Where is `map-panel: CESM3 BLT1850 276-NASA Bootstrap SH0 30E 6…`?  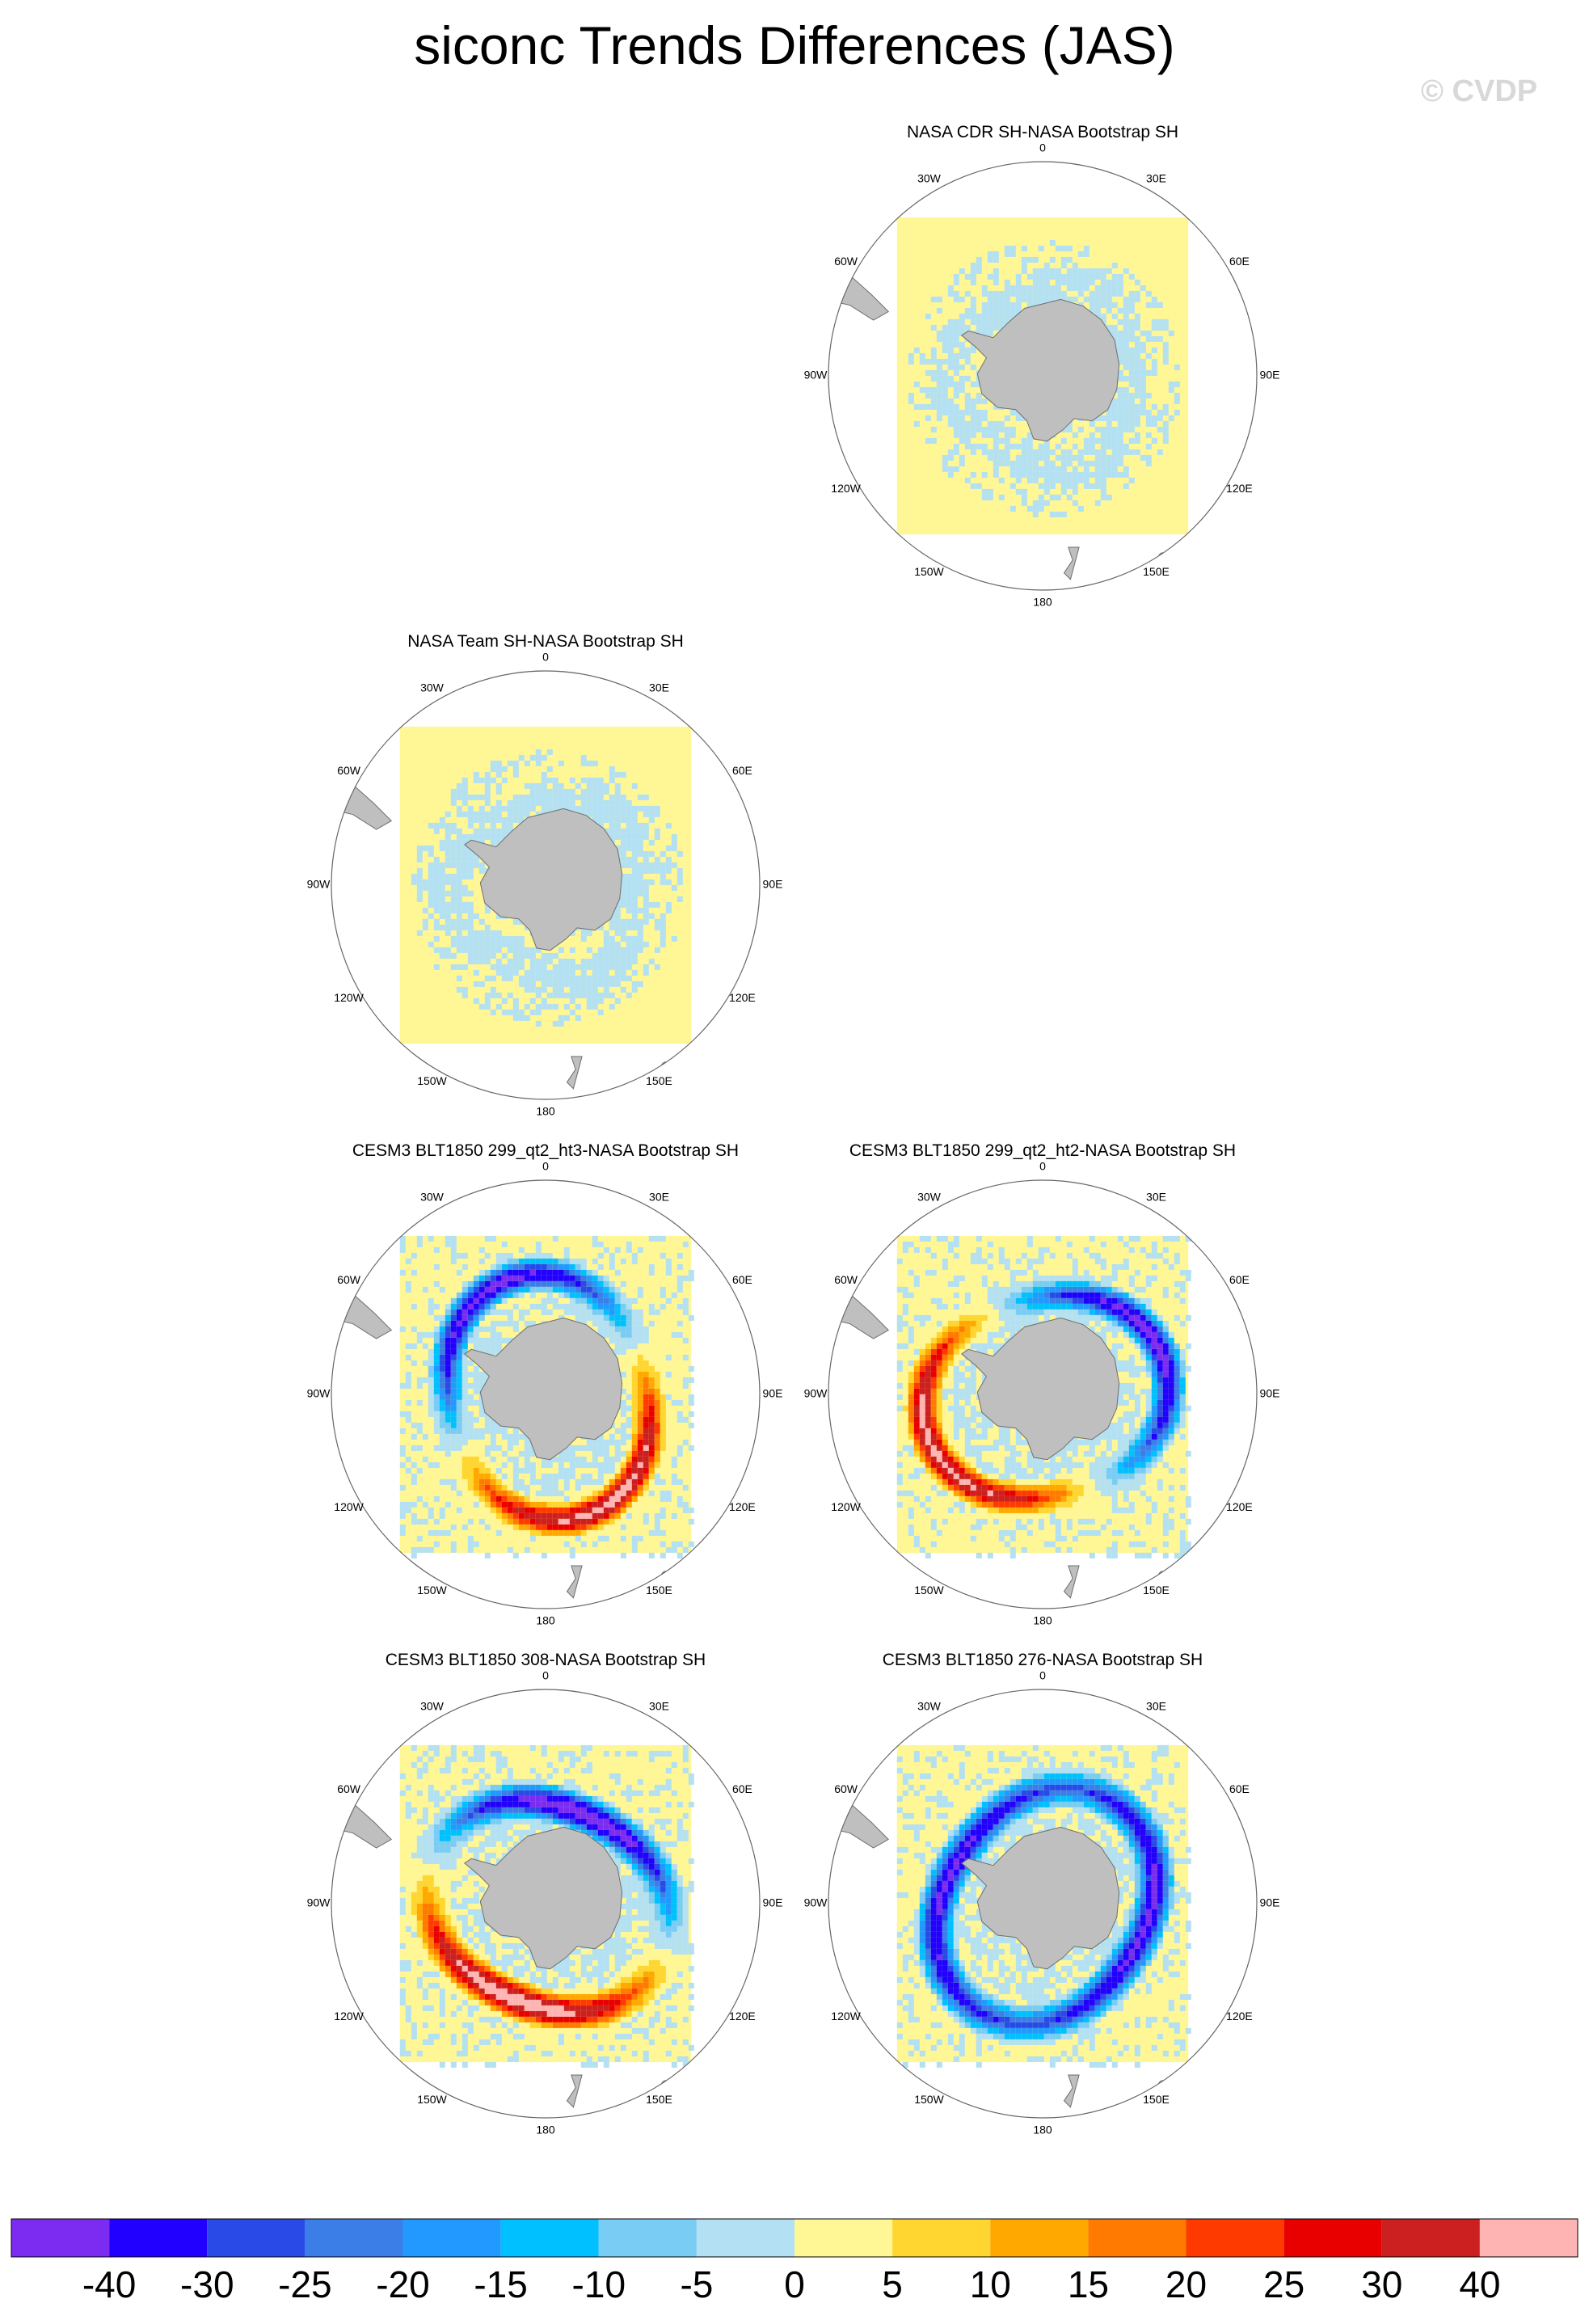
map-panel: CESM3 BLT1850 276-NASA Bootstrap SH0 30E 6… is located at coordinates (1042, 1893).